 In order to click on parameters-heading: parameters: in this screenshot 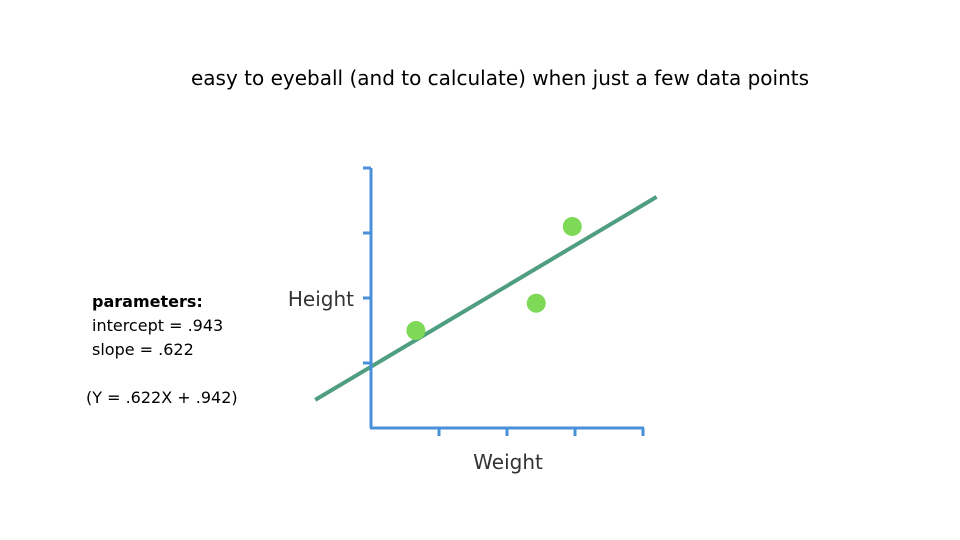, I will do `click(147, 301)`.